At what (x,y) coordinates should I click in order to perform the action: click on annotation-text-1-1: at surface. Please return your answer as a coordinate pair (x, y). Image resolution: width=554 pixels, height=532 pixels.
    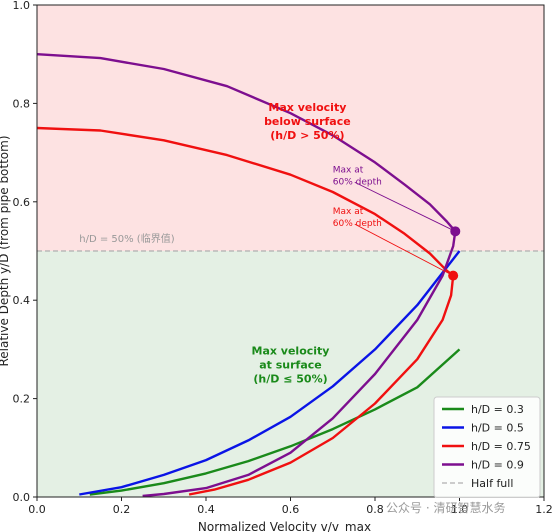
    Looking at the image, I should click on (290, 364).